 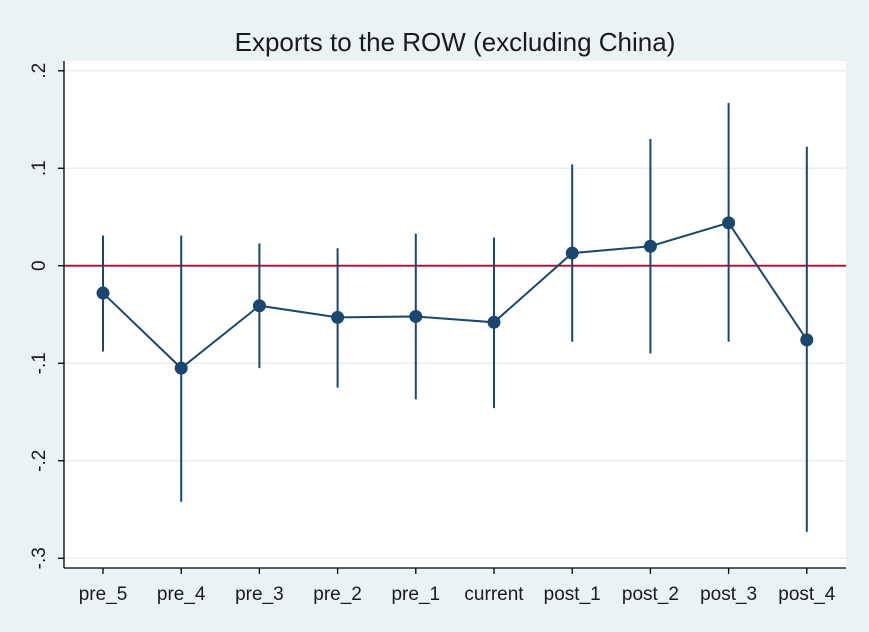 I want to click on y-tick-label: 0, so click(x=39, y=265).